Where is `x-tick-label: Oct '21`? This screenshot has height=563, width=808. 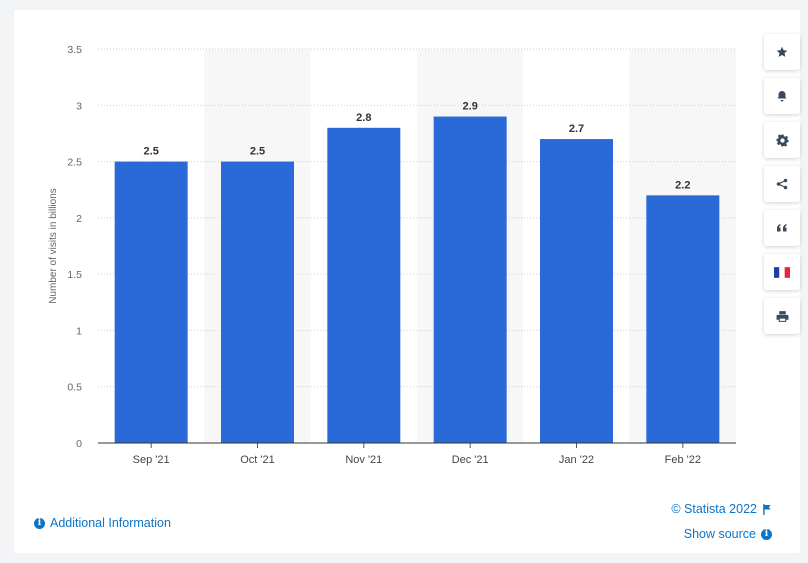 x-tick-label: Oct '21 is located at coordinates (257, 460).